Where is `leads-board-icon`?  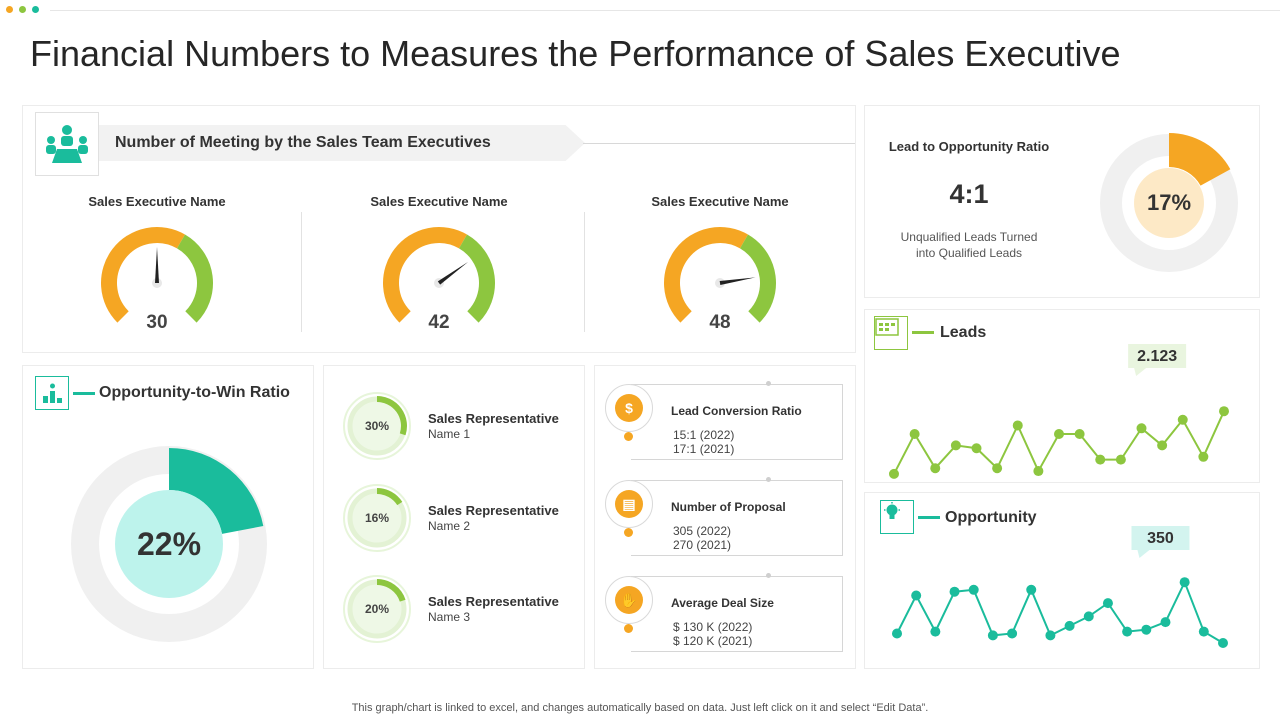 leads-board-icon is located at coordinates (891, 333).